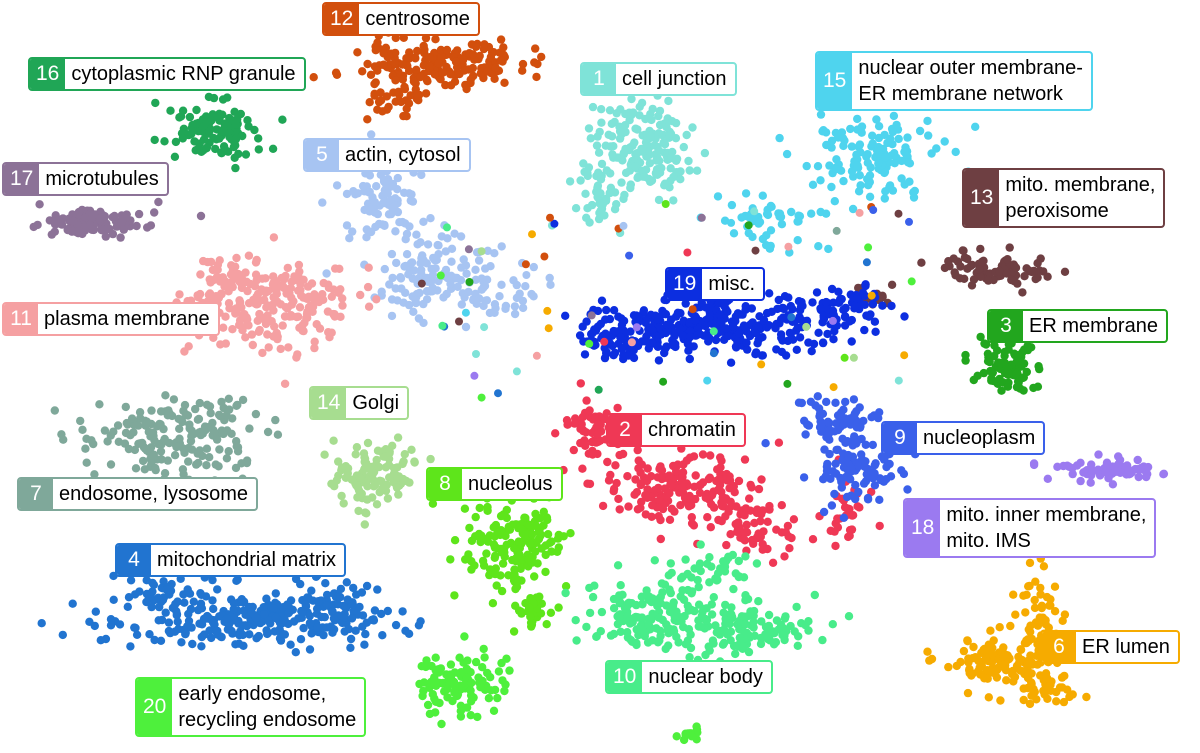 This screenshot has height=753, width=1200. What do you see at coordinates (418, 19) in the screenshot?
I see `cluster-name: centrosome` at bounding box center [418, 19].